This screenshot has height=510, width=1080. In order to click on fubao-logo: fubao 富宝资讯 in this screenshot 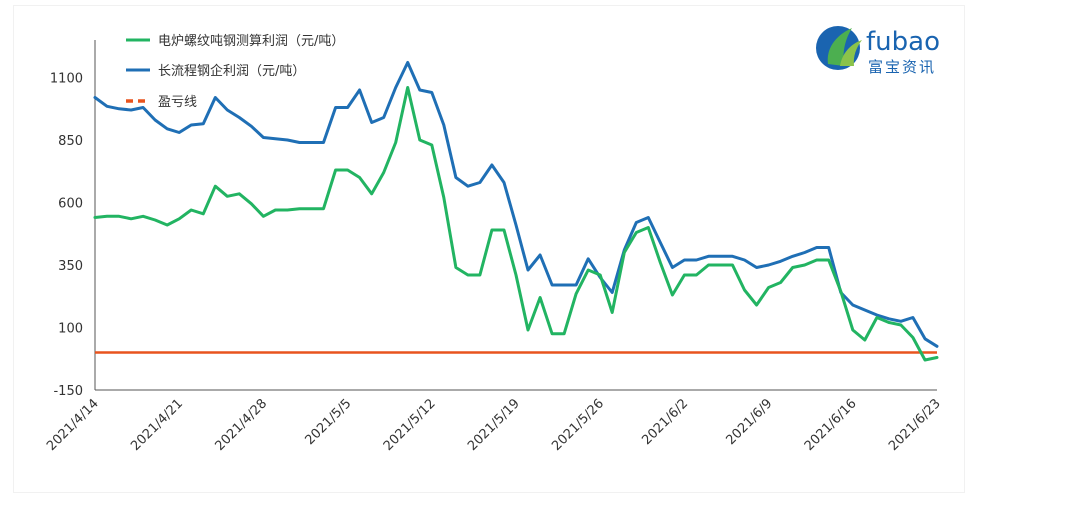, I will do `click(878, 51)`.